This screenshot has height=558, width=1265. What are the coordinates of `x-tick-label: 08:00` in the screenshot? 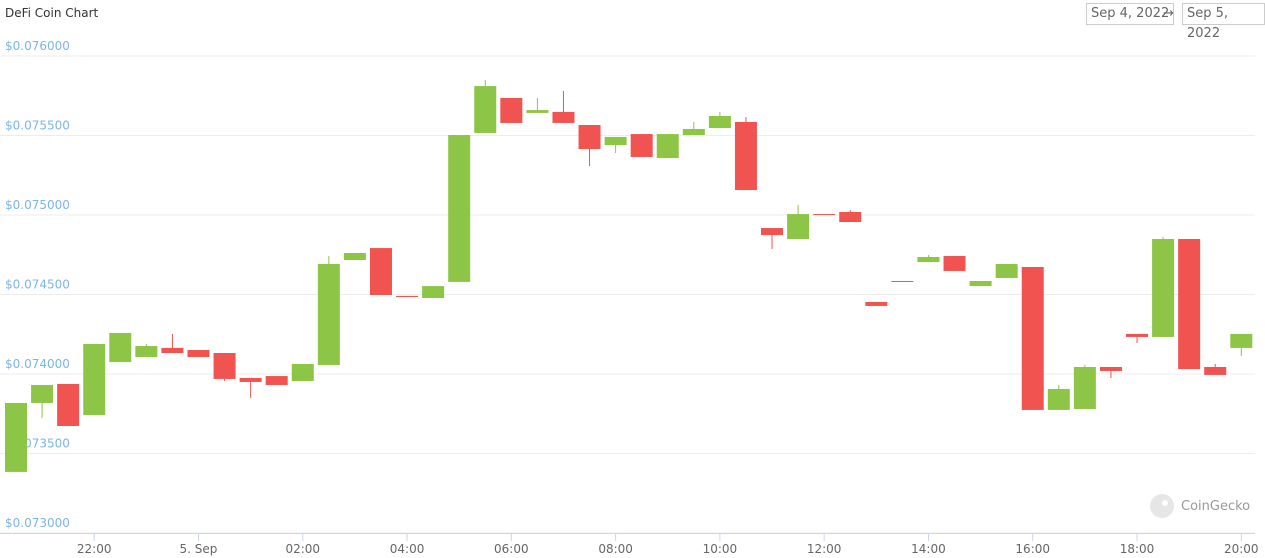 It's located at (615, 549).